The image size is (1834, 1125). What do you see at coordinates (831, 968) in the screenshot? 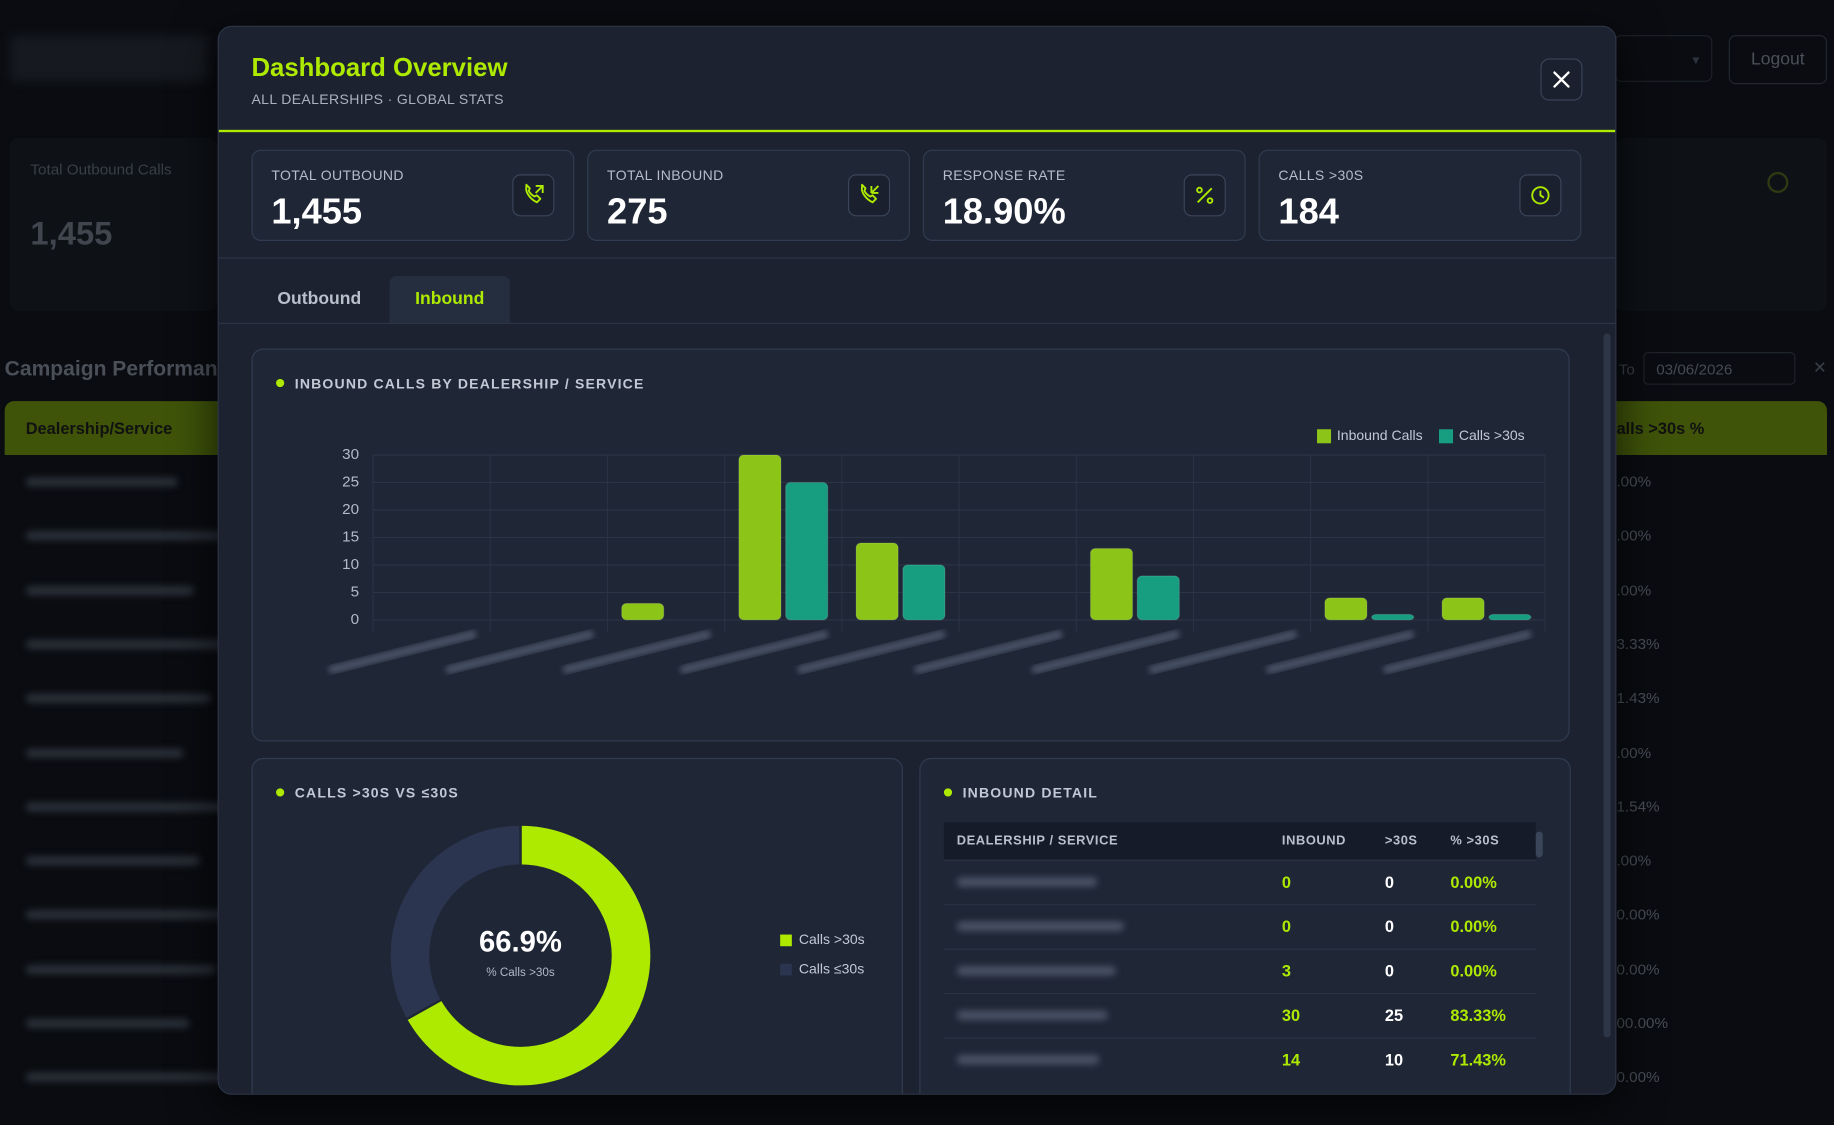
I see `legend-label: Calls ≤30s` at bounding box center [831, 968].